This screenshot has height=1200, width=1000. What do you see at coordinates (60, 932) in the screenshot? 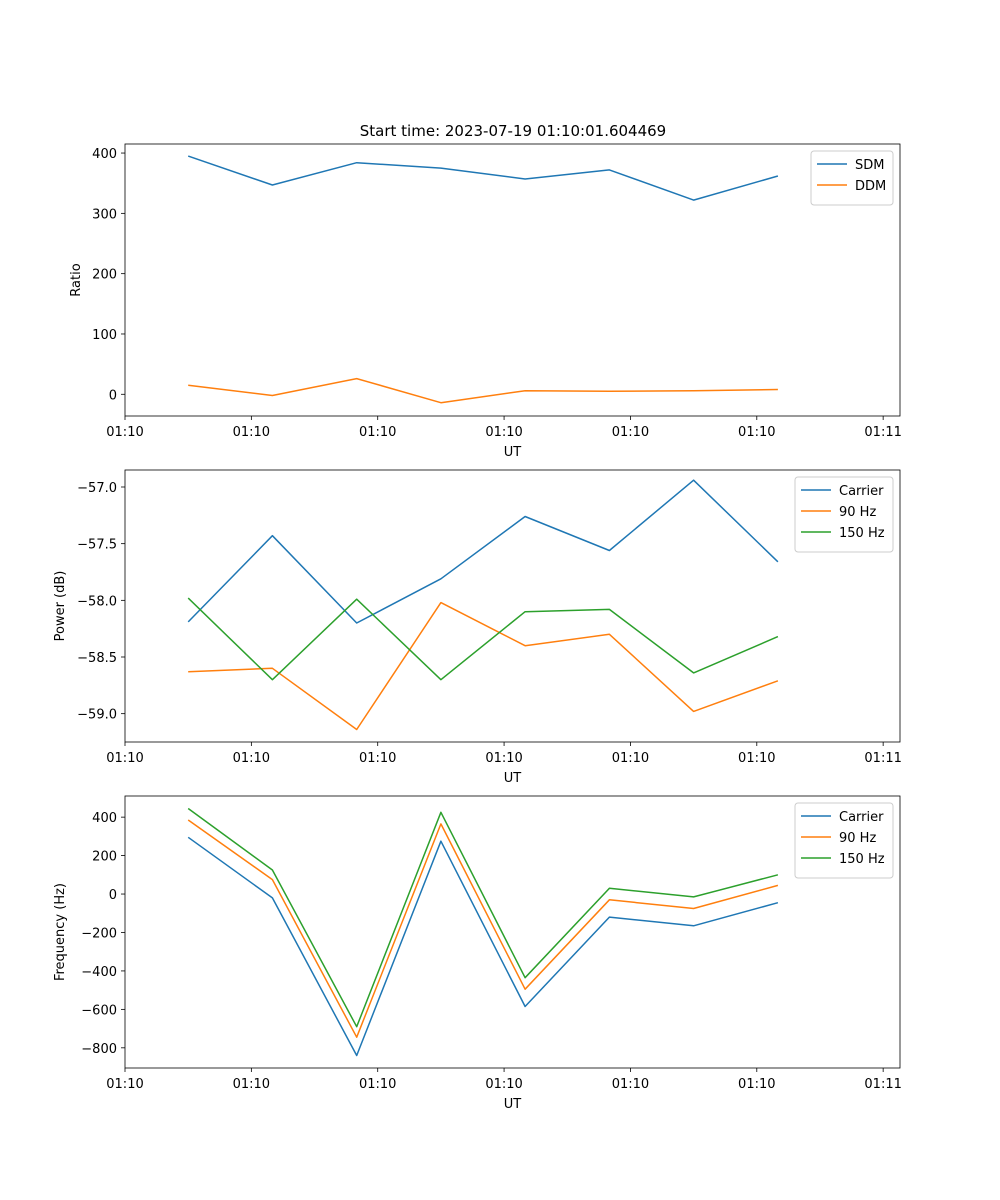
I see `y-axis-label: Frequency (Hz)` at bounding box center [60, 932].